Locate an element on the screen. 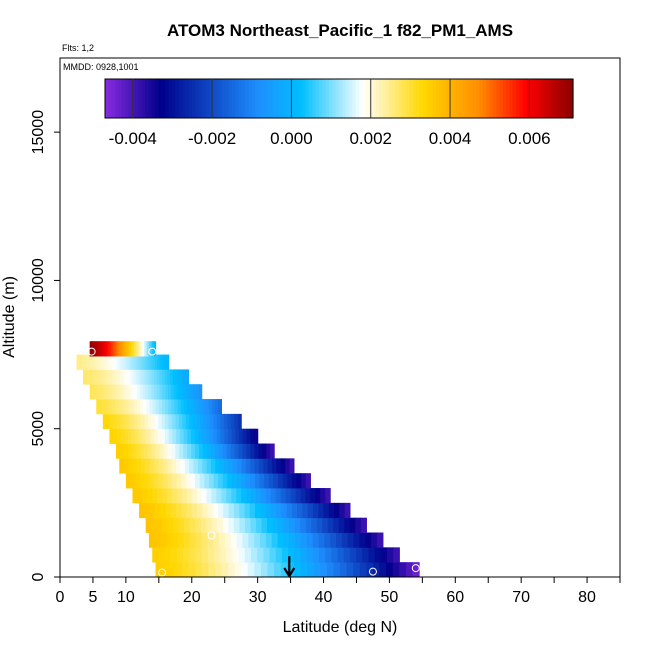  y-tick-label: 15000 is located at coordinates (38, 132).